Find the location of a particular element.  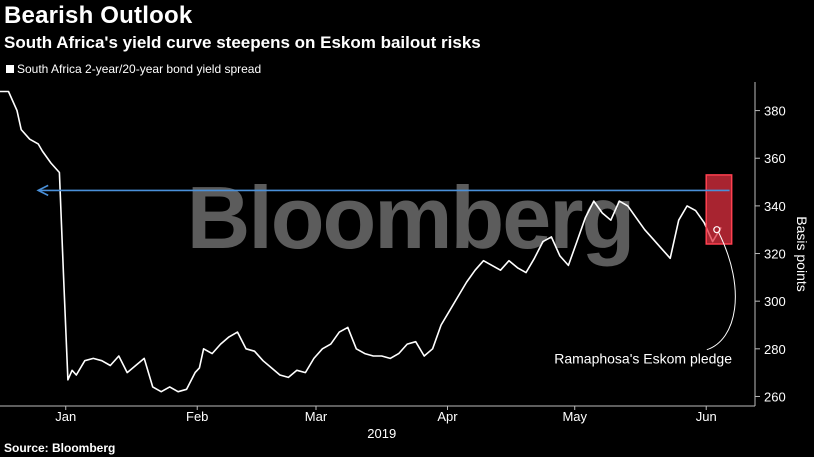

source-note: Source: Bloomberg is located at coordinates (60, 448).